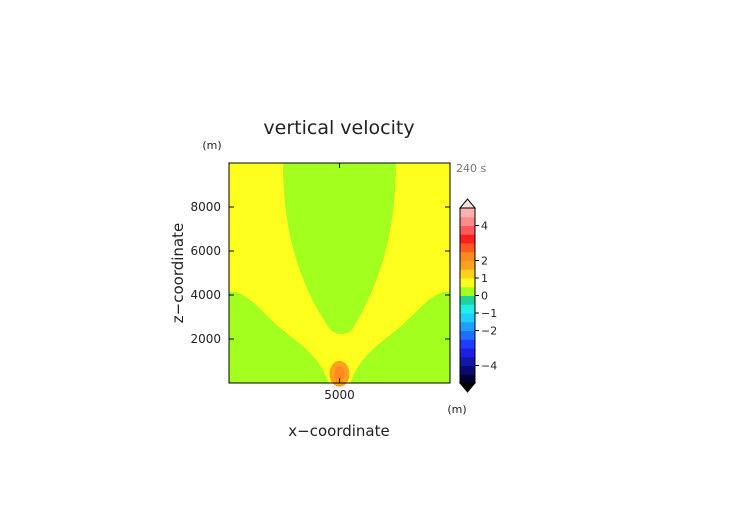 The height and width of the screenshot is (532, 752). I want to click on chart-title: vertical velocity, so click(338, 128).